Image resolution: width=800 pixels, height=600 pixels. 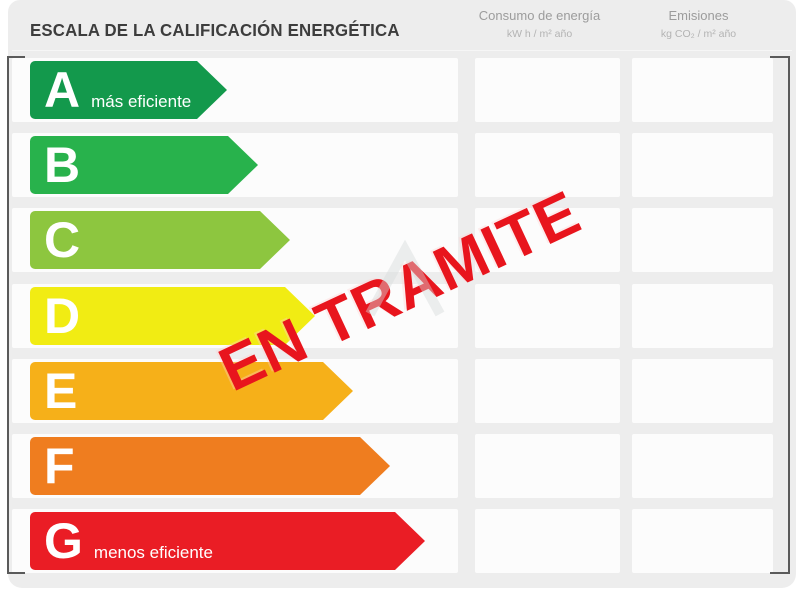 I want to click on scale-band-b: B, so click(x=235, y=165).